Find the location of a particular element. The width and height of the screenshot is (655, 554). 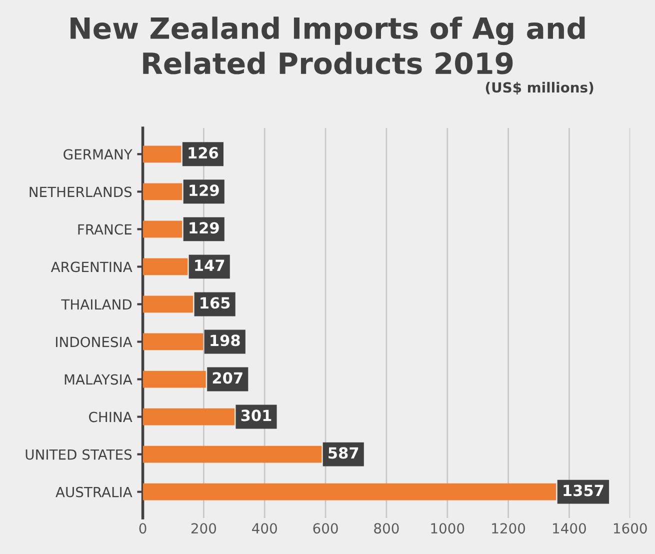

y-tick-label: THAILAND is located at coordinates (96, 304).